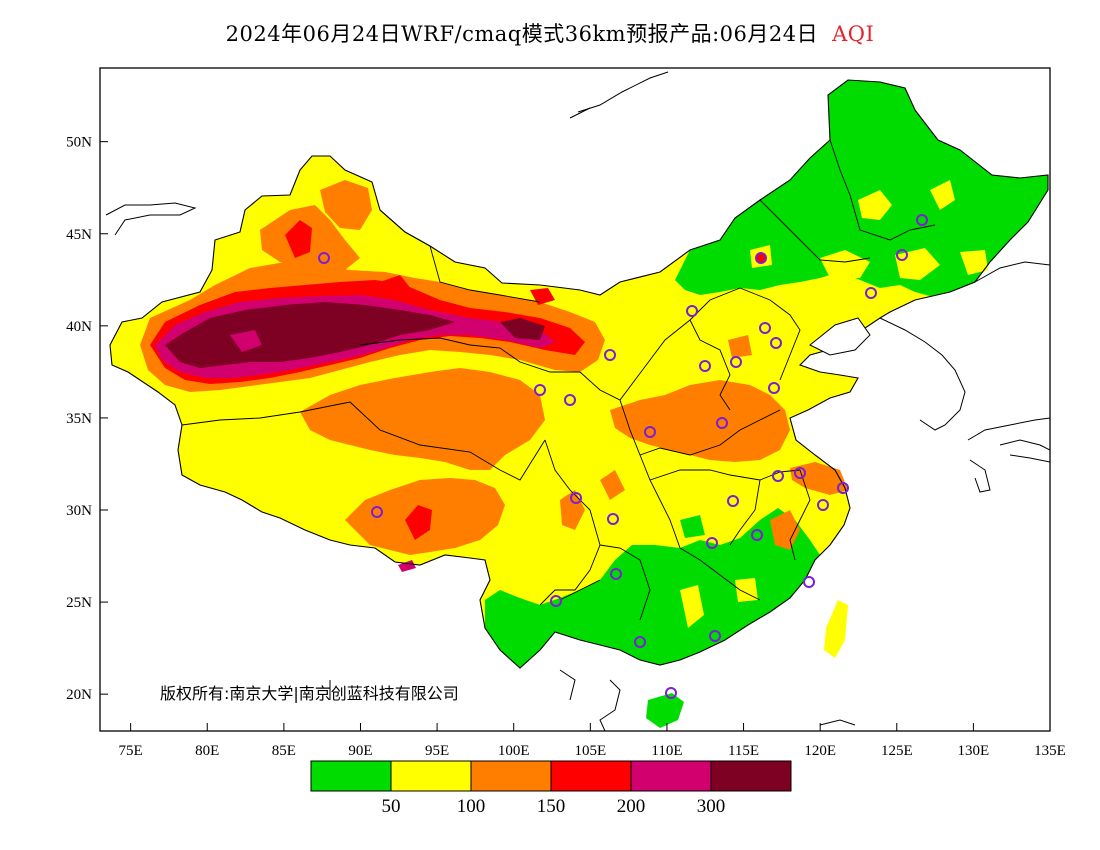 The width and height of the screenshot is (1100, 850). I want to click on legend-label: 100, so click(471, 806).